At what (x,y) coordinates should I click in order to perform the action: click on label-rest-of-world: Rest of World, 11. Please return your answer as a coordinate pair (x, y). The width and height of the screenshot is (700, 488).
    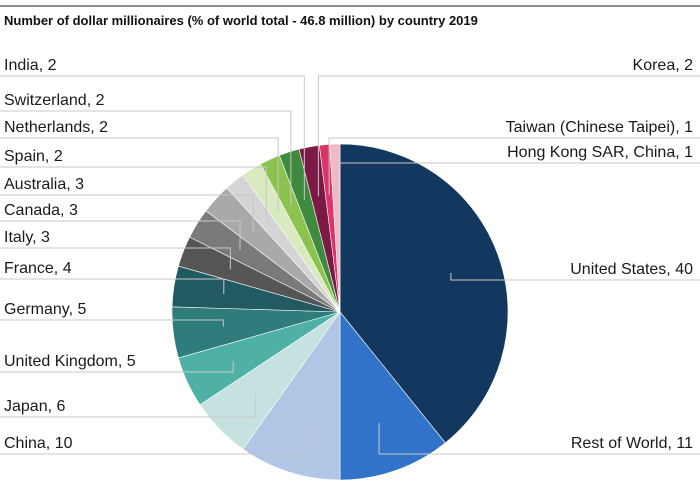
    Looking at the image, I should click on (632, 443).